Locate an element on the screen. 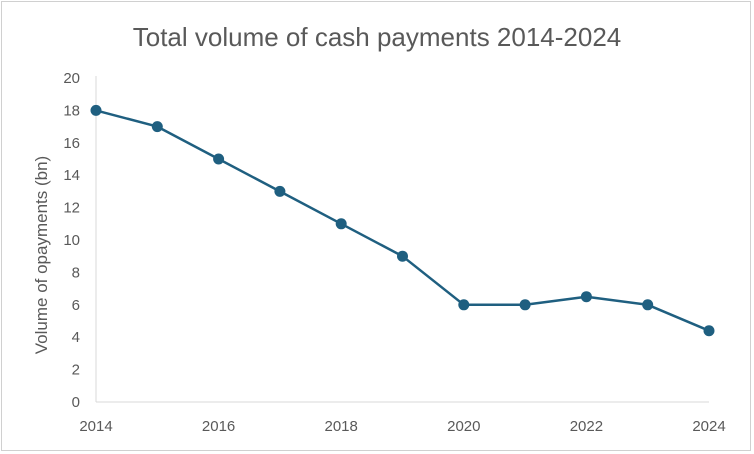 This screenshot has width=754, height=454. y-tick-label: 10 is located at coordinates (71, 240).